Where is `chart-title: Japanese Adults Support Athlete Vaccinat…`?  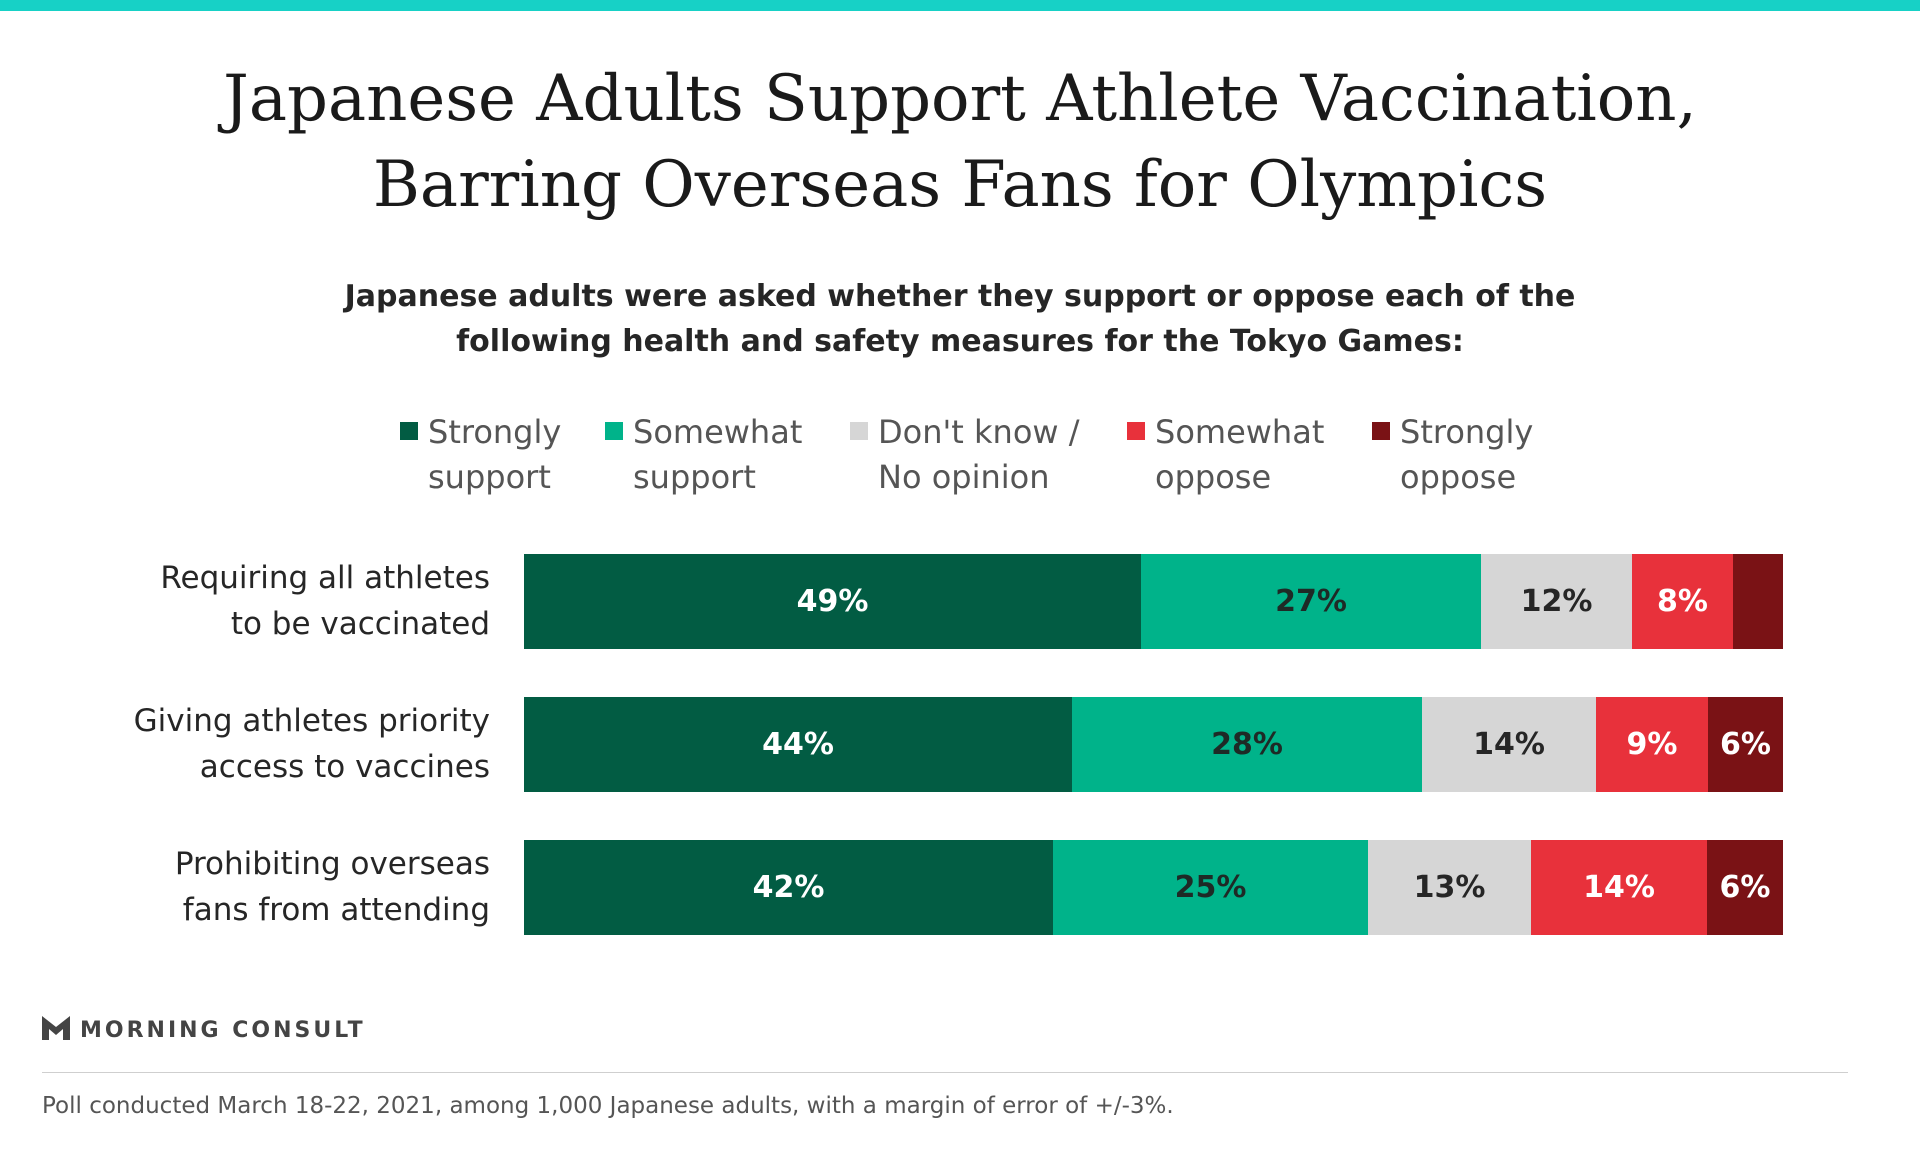 chart-title: Japanese Adults Support Athlete Vaccinat… is located at coordinates (960, 142).